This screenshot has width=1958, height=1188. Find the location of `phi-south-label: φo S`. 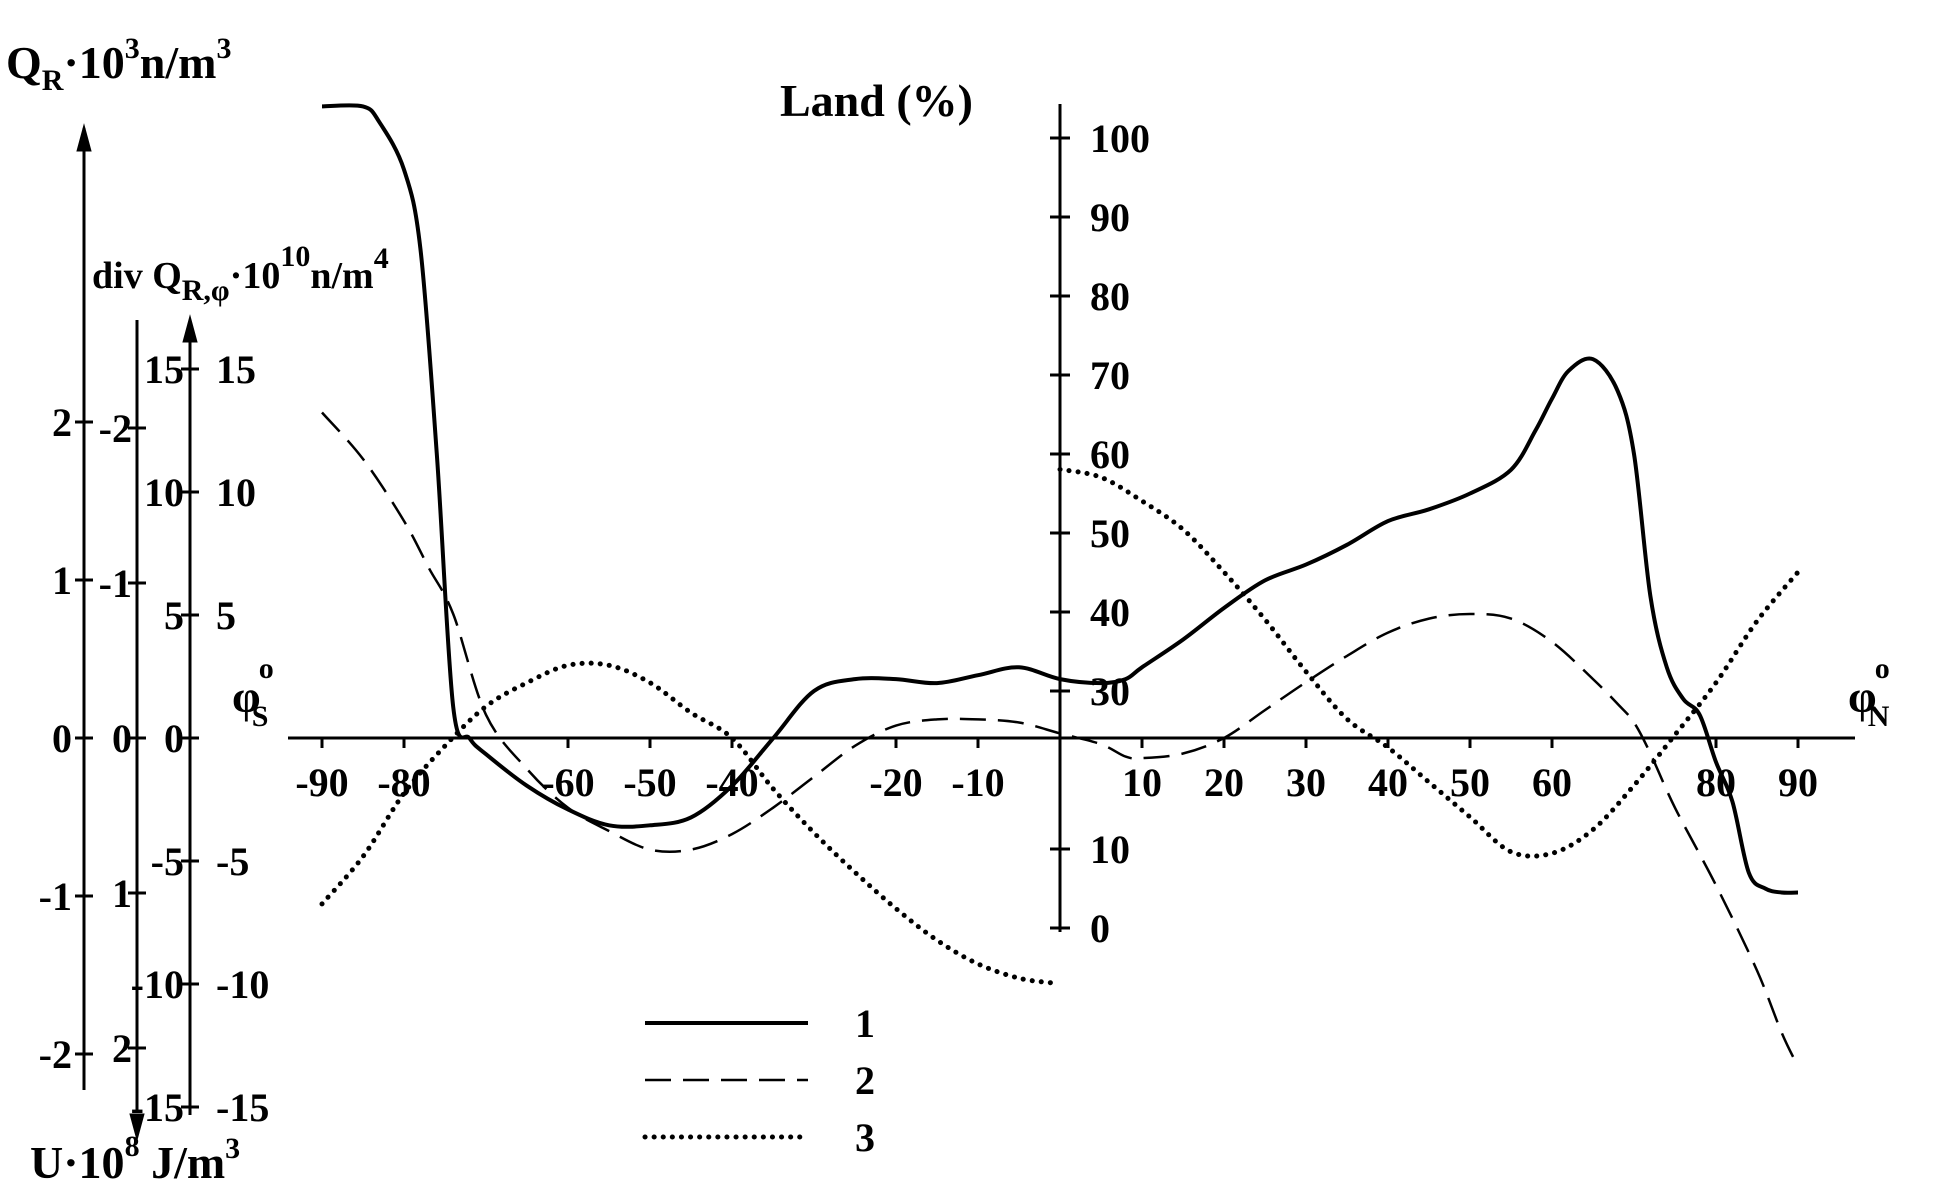

phi-south-label: φo S is located at coordinates (253, 692).